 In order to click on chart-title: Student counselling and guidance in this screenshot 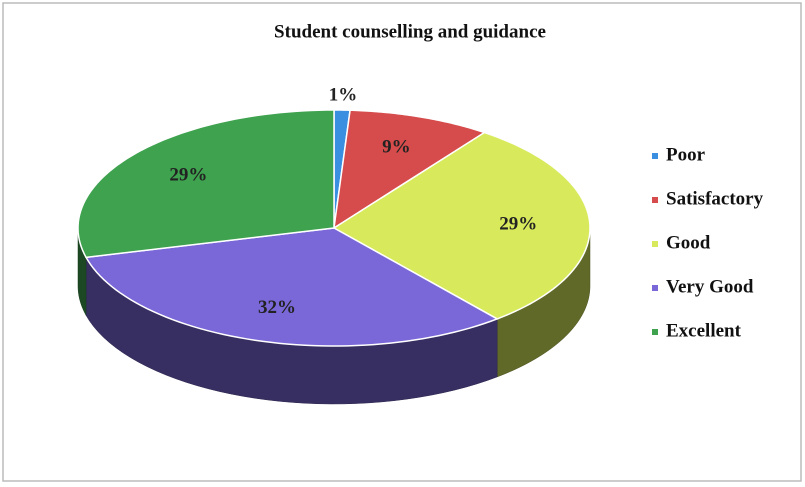, I will do `click(410, 31)`.